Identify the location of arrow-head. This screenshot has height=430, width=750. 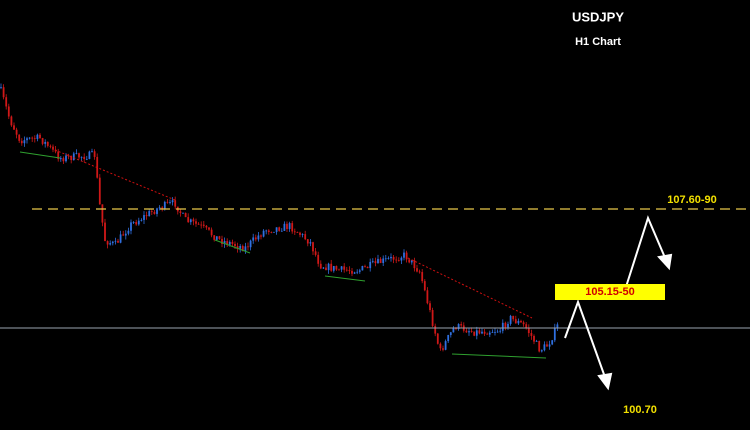
(665, 262).